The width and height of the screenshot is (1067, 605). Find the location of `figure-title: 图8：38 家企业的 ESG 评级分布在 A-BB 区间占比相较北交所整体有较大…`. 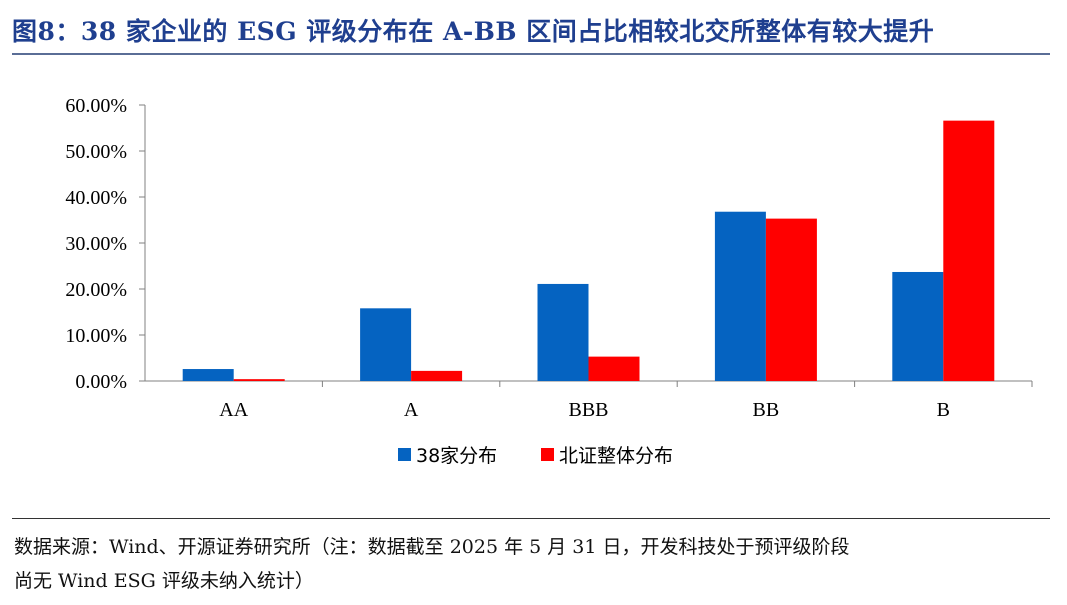

figure-title: 图8：38 家企业的 ESG 评级分布在 A-BB 区间占比相较北交所整体有较大… is located at coordinates (473, 31).